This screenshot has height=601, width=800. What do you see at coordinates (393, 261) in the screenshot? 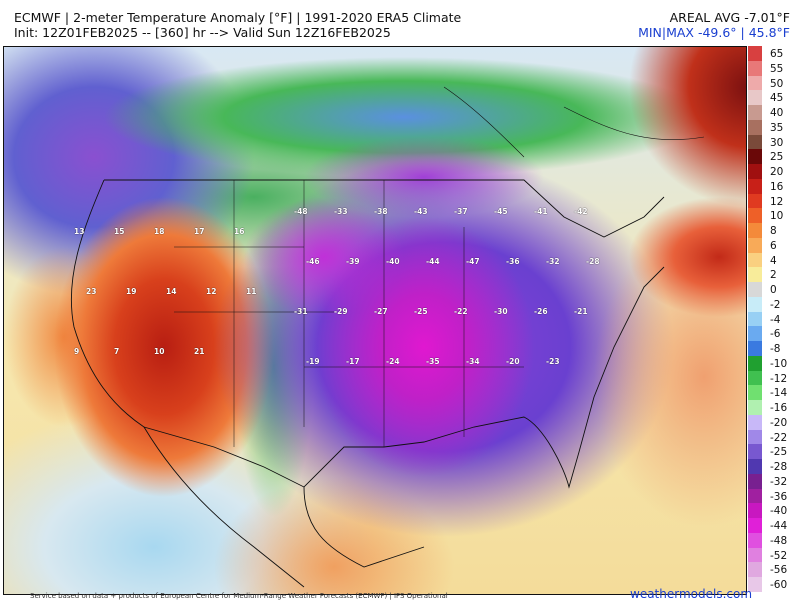
I see `station-value: -40` at bounding box center [393, 261].